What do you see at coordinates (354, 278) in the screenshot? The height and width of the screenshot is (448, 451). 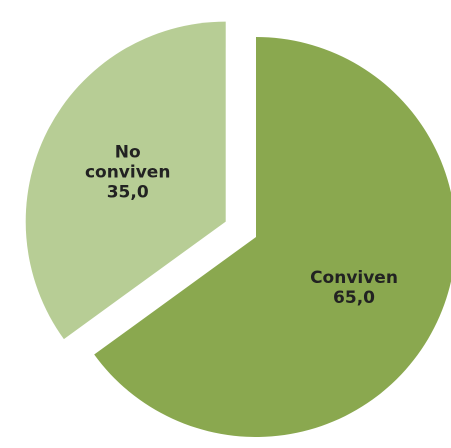 I see `slice-name-label: Conviven` at bounding box center [354, 278].